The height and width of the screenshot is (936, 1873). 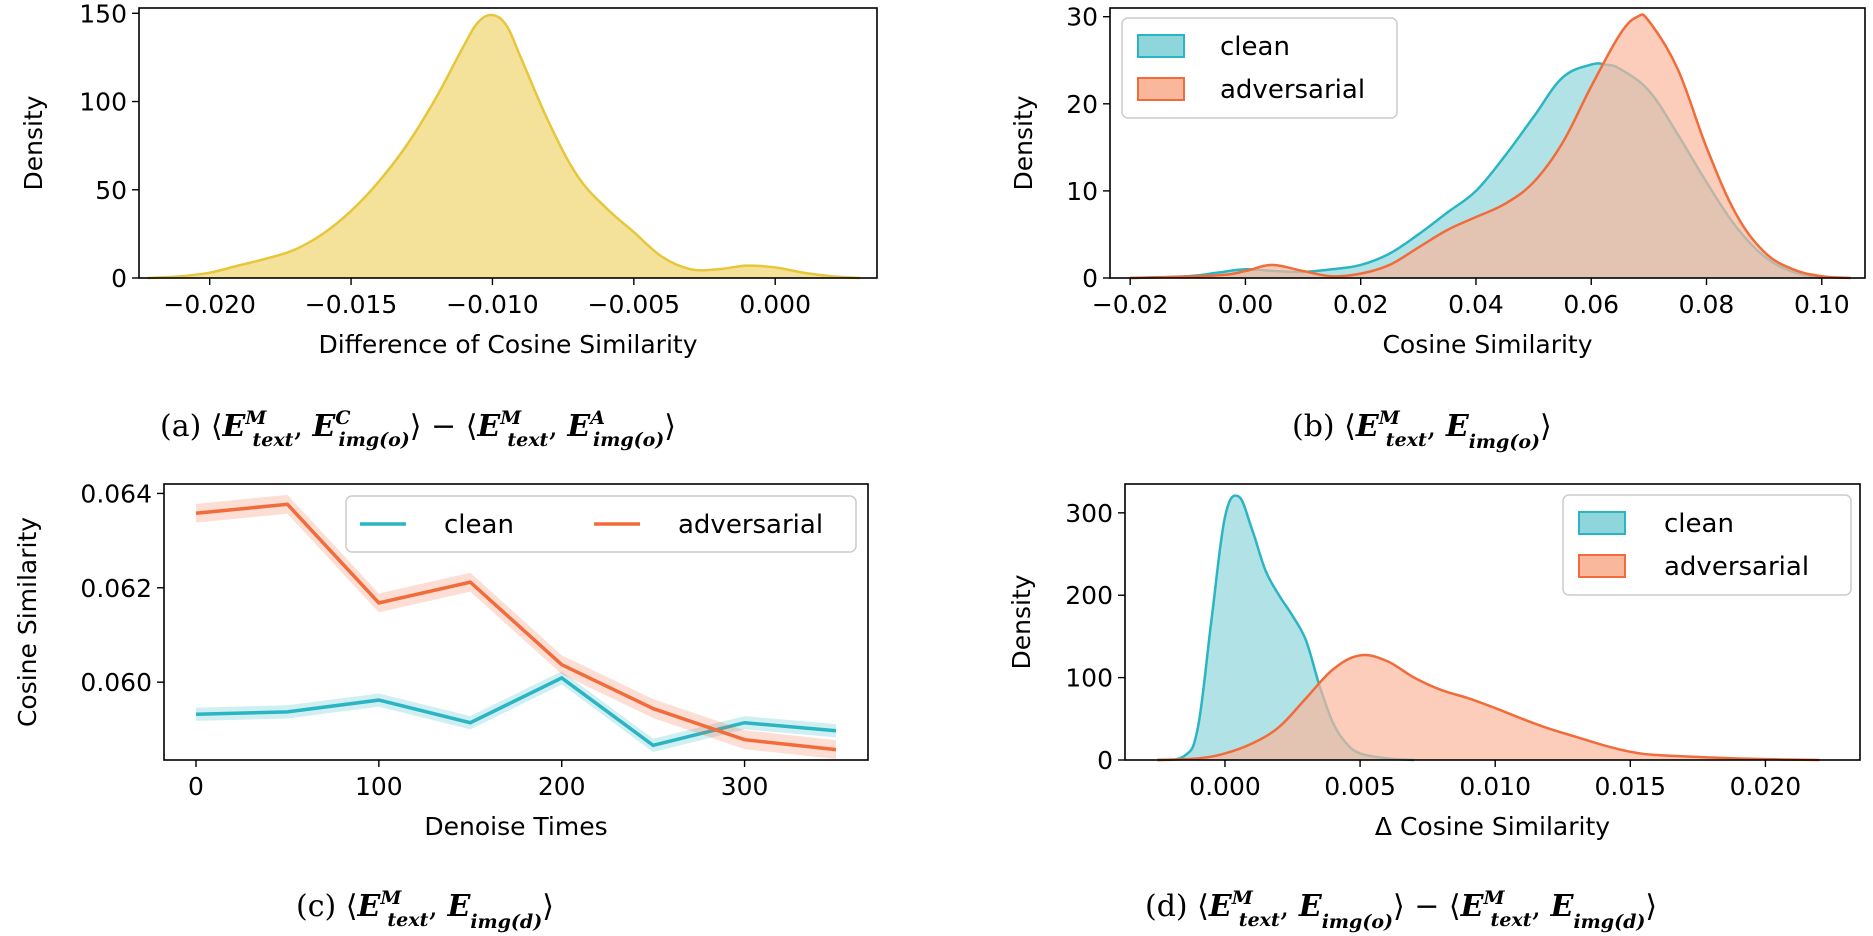 I want to click on legend-box-b, so click(x=1259, y=68).